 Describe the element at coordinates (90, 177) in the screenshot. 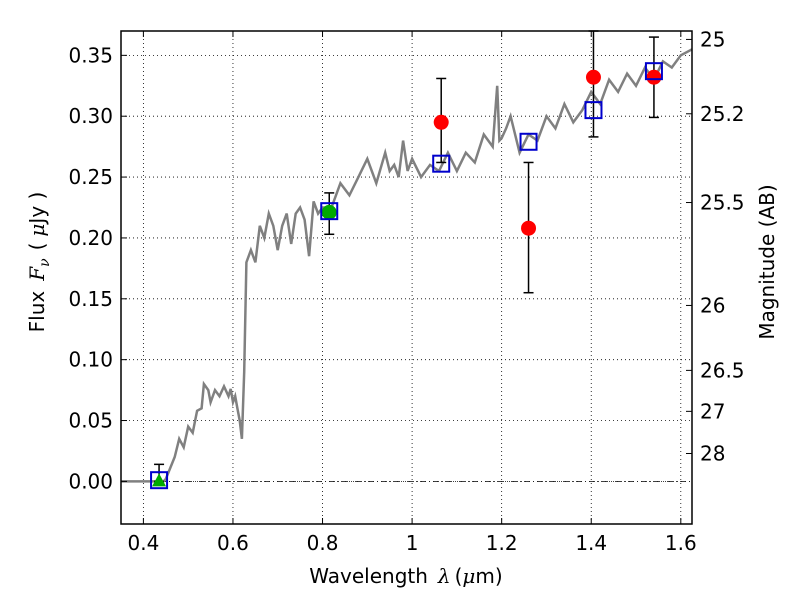

I see `y-tick-label: 0.25` at that location.